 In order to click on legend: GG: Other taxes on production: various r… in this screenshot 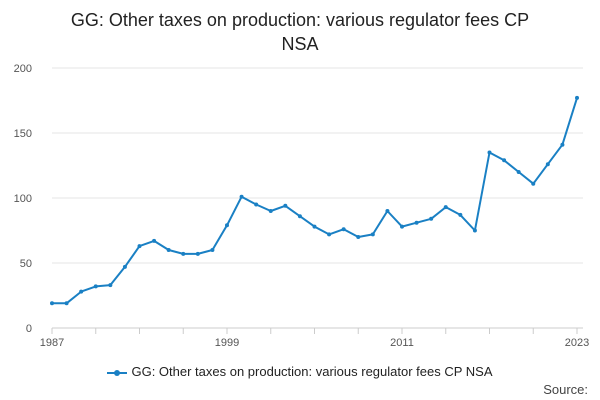, I will do `click(300, 371)`.